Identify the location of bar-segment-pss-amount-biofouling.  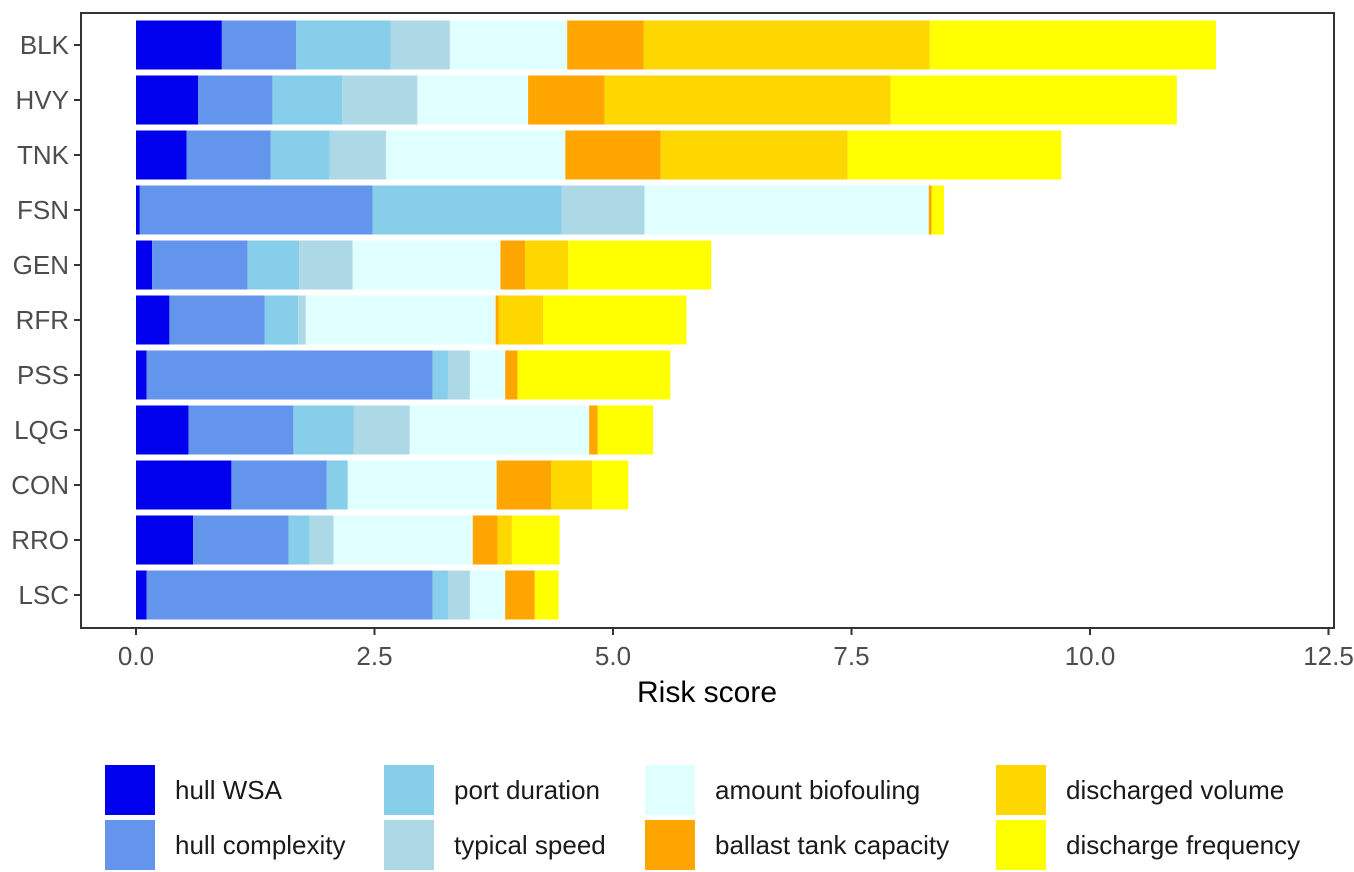
(487, 375).